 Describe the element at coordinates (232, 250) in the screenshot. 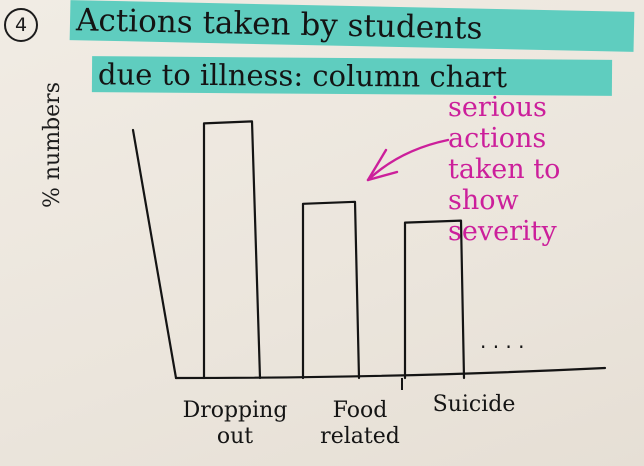

I see `bar-dropping-out` at that location.